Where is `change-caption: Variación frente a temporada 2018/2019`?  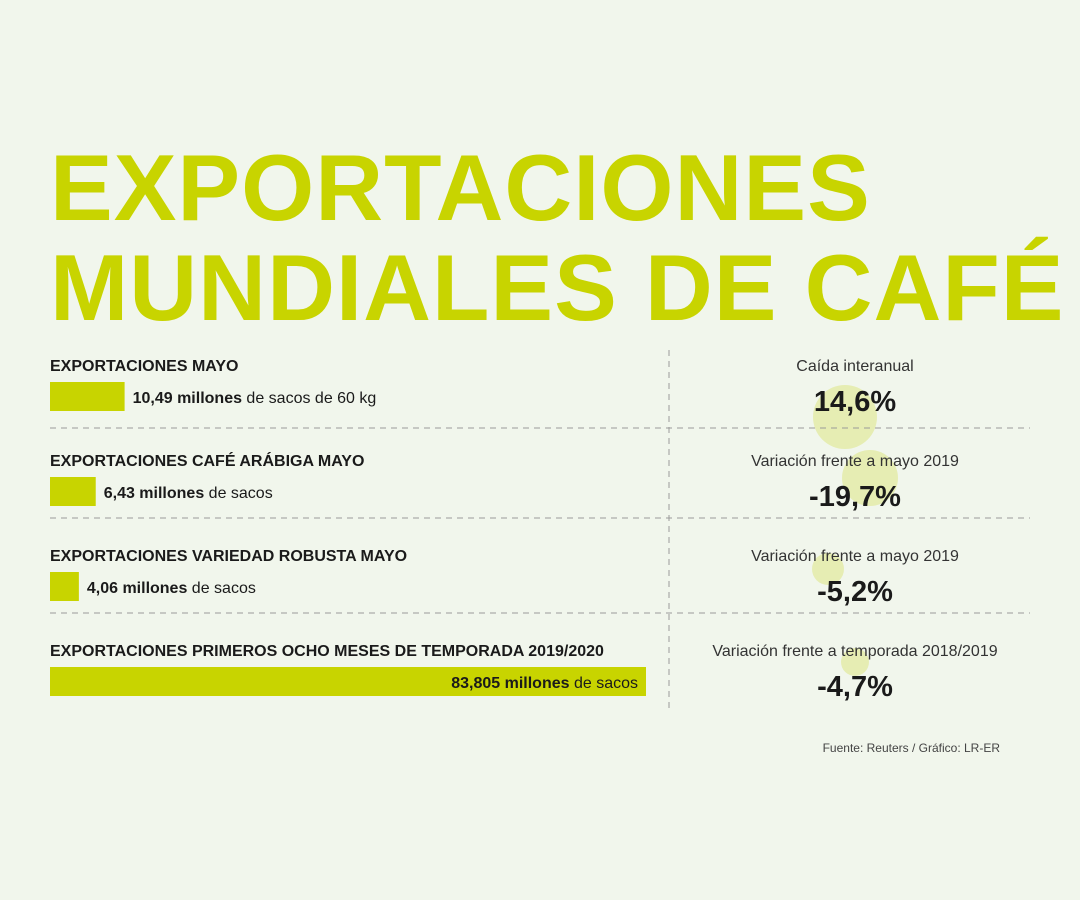
change-caption: Variación frente a temporada 2018/2019 is located at coordinates (854, 651).